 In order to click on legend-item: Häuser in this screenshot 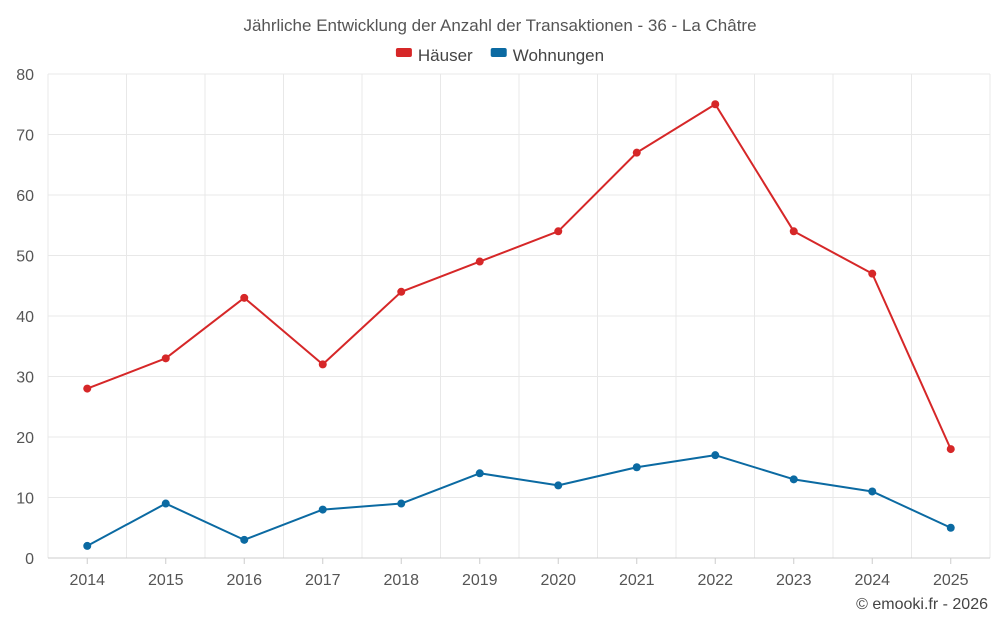, I will do `click(434, 55)`.